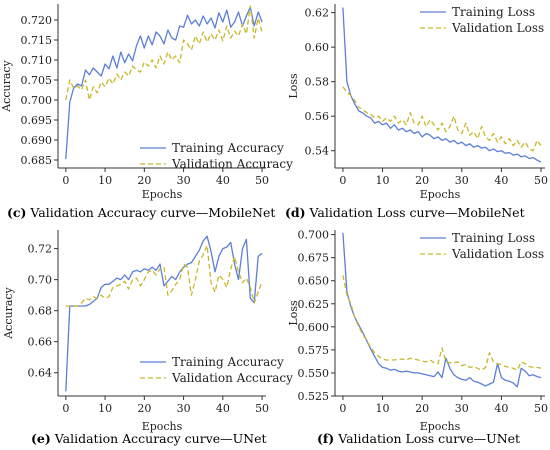  I want to click on y-tick-label: 0.58, so click(317, 82).